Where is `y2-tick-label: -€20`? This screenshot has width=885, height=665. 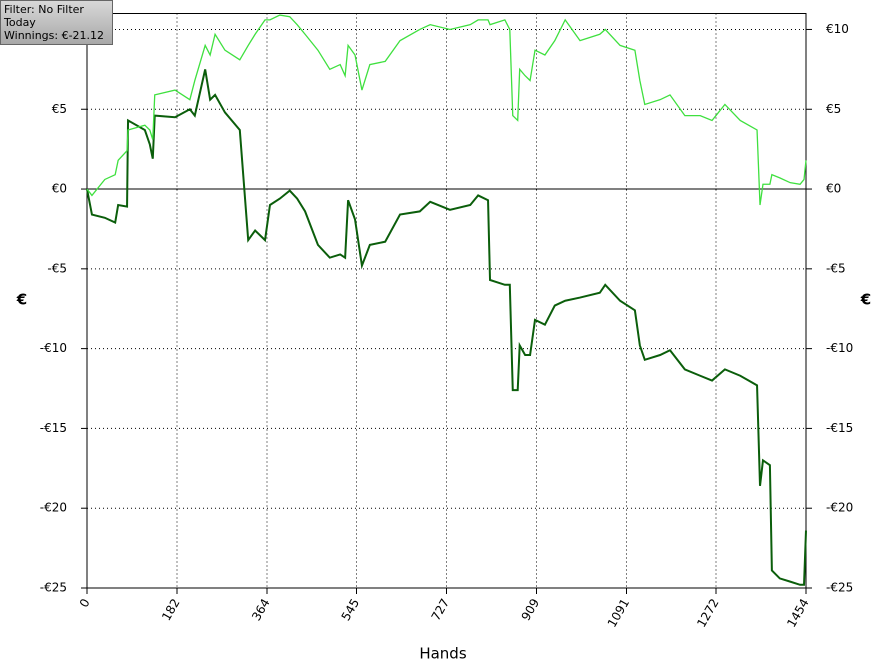 y2-tick-label: -€20 is located at coordinates (839, 508).